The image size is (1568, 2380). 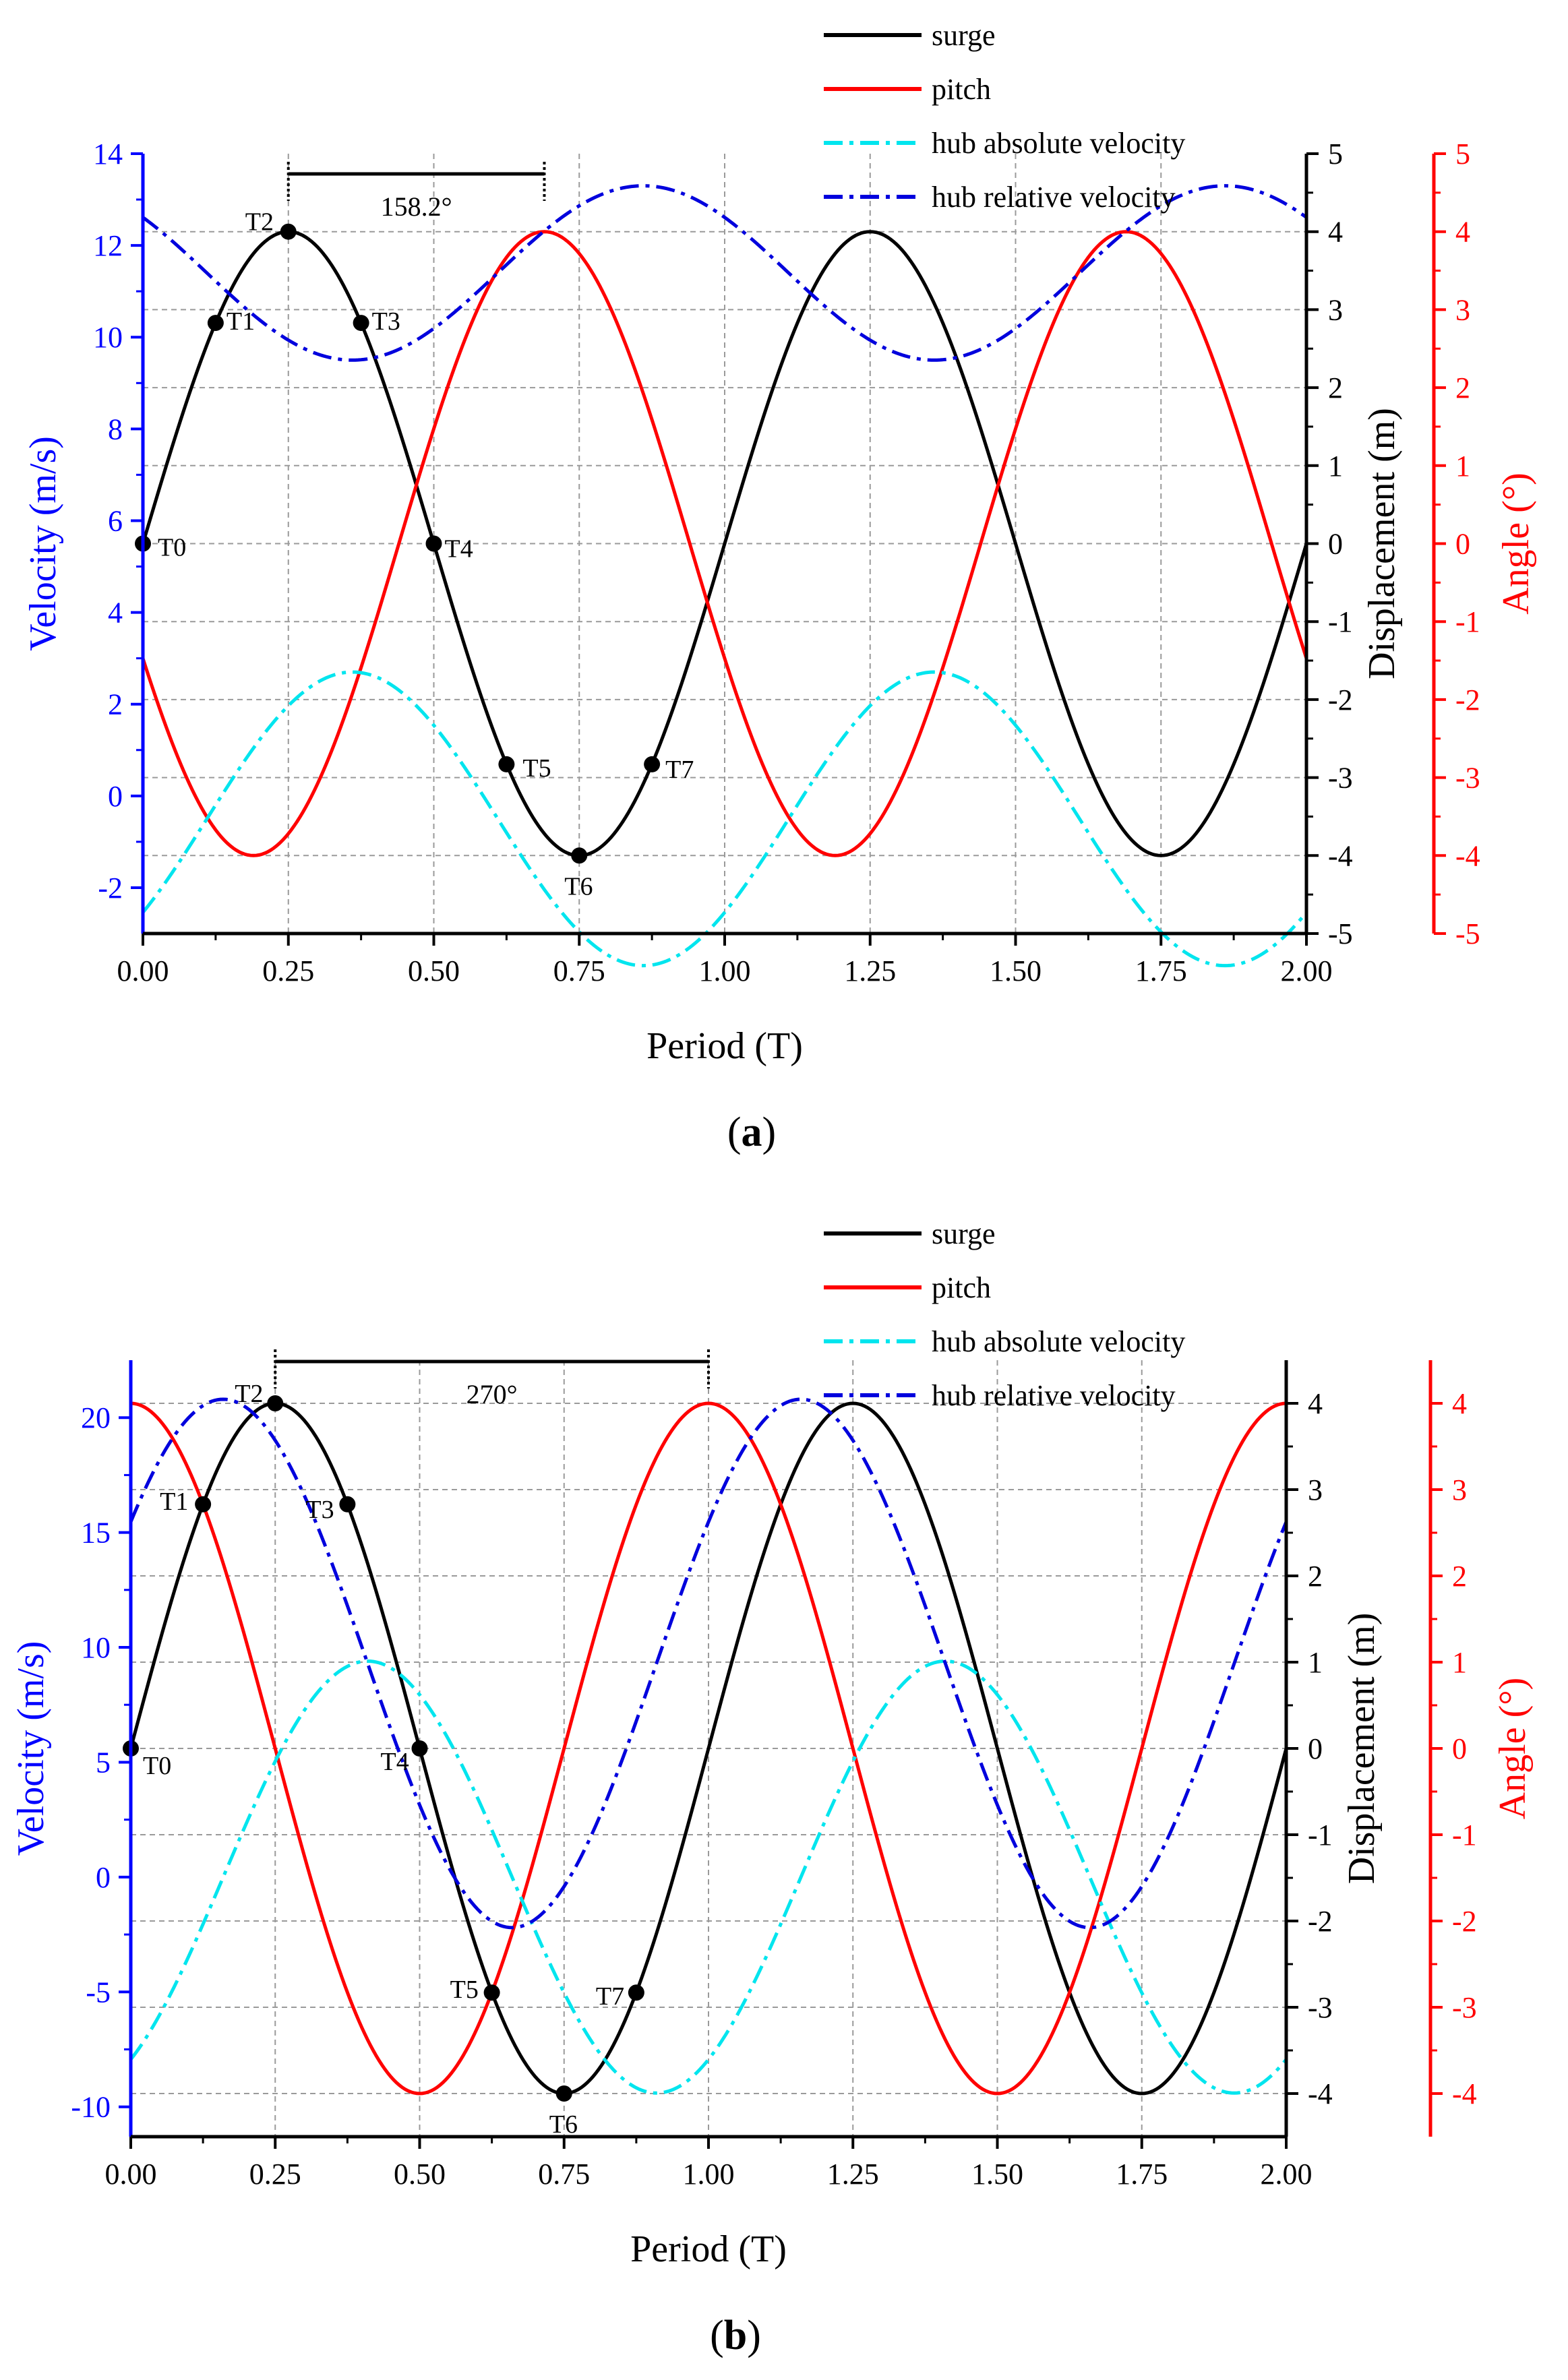 I want to click on legend-label-hub_abs: hub absolute velocity, so click(x=1058, y=1341).